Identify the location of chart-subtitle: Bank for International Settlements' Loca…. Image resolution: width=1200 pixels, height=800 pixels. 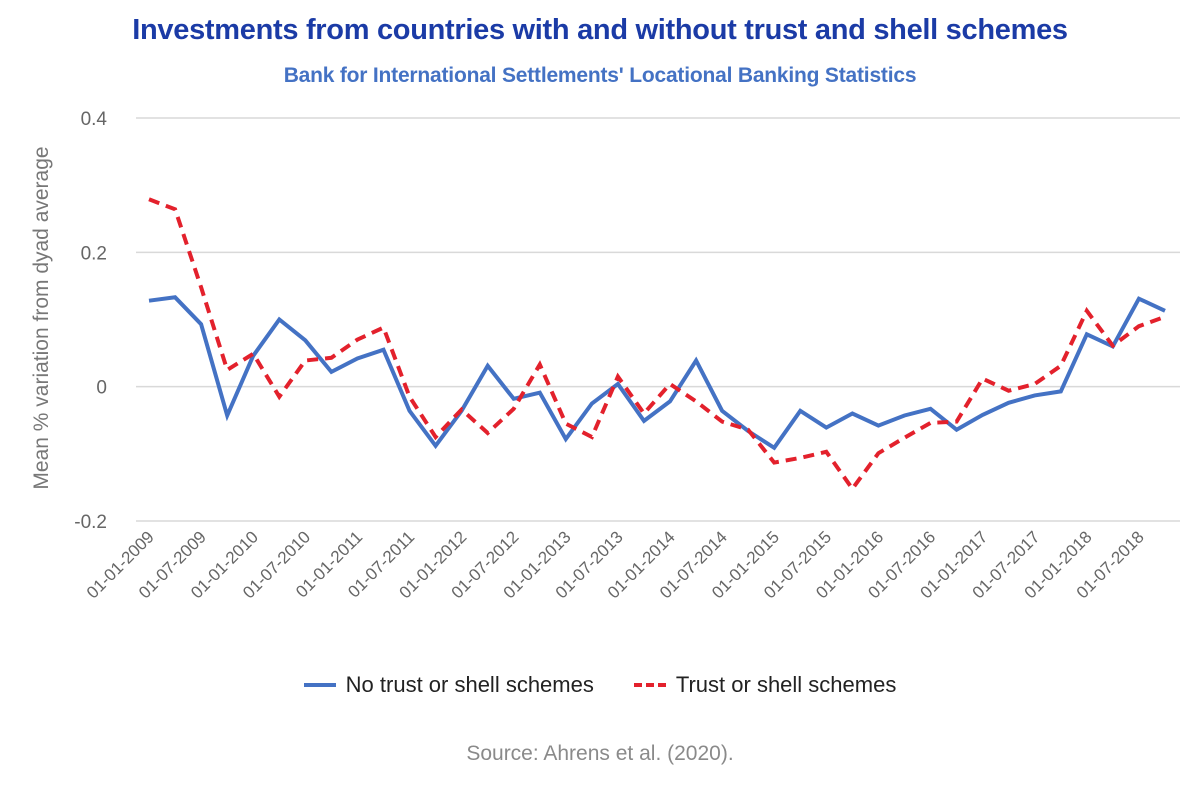
(600, 75).